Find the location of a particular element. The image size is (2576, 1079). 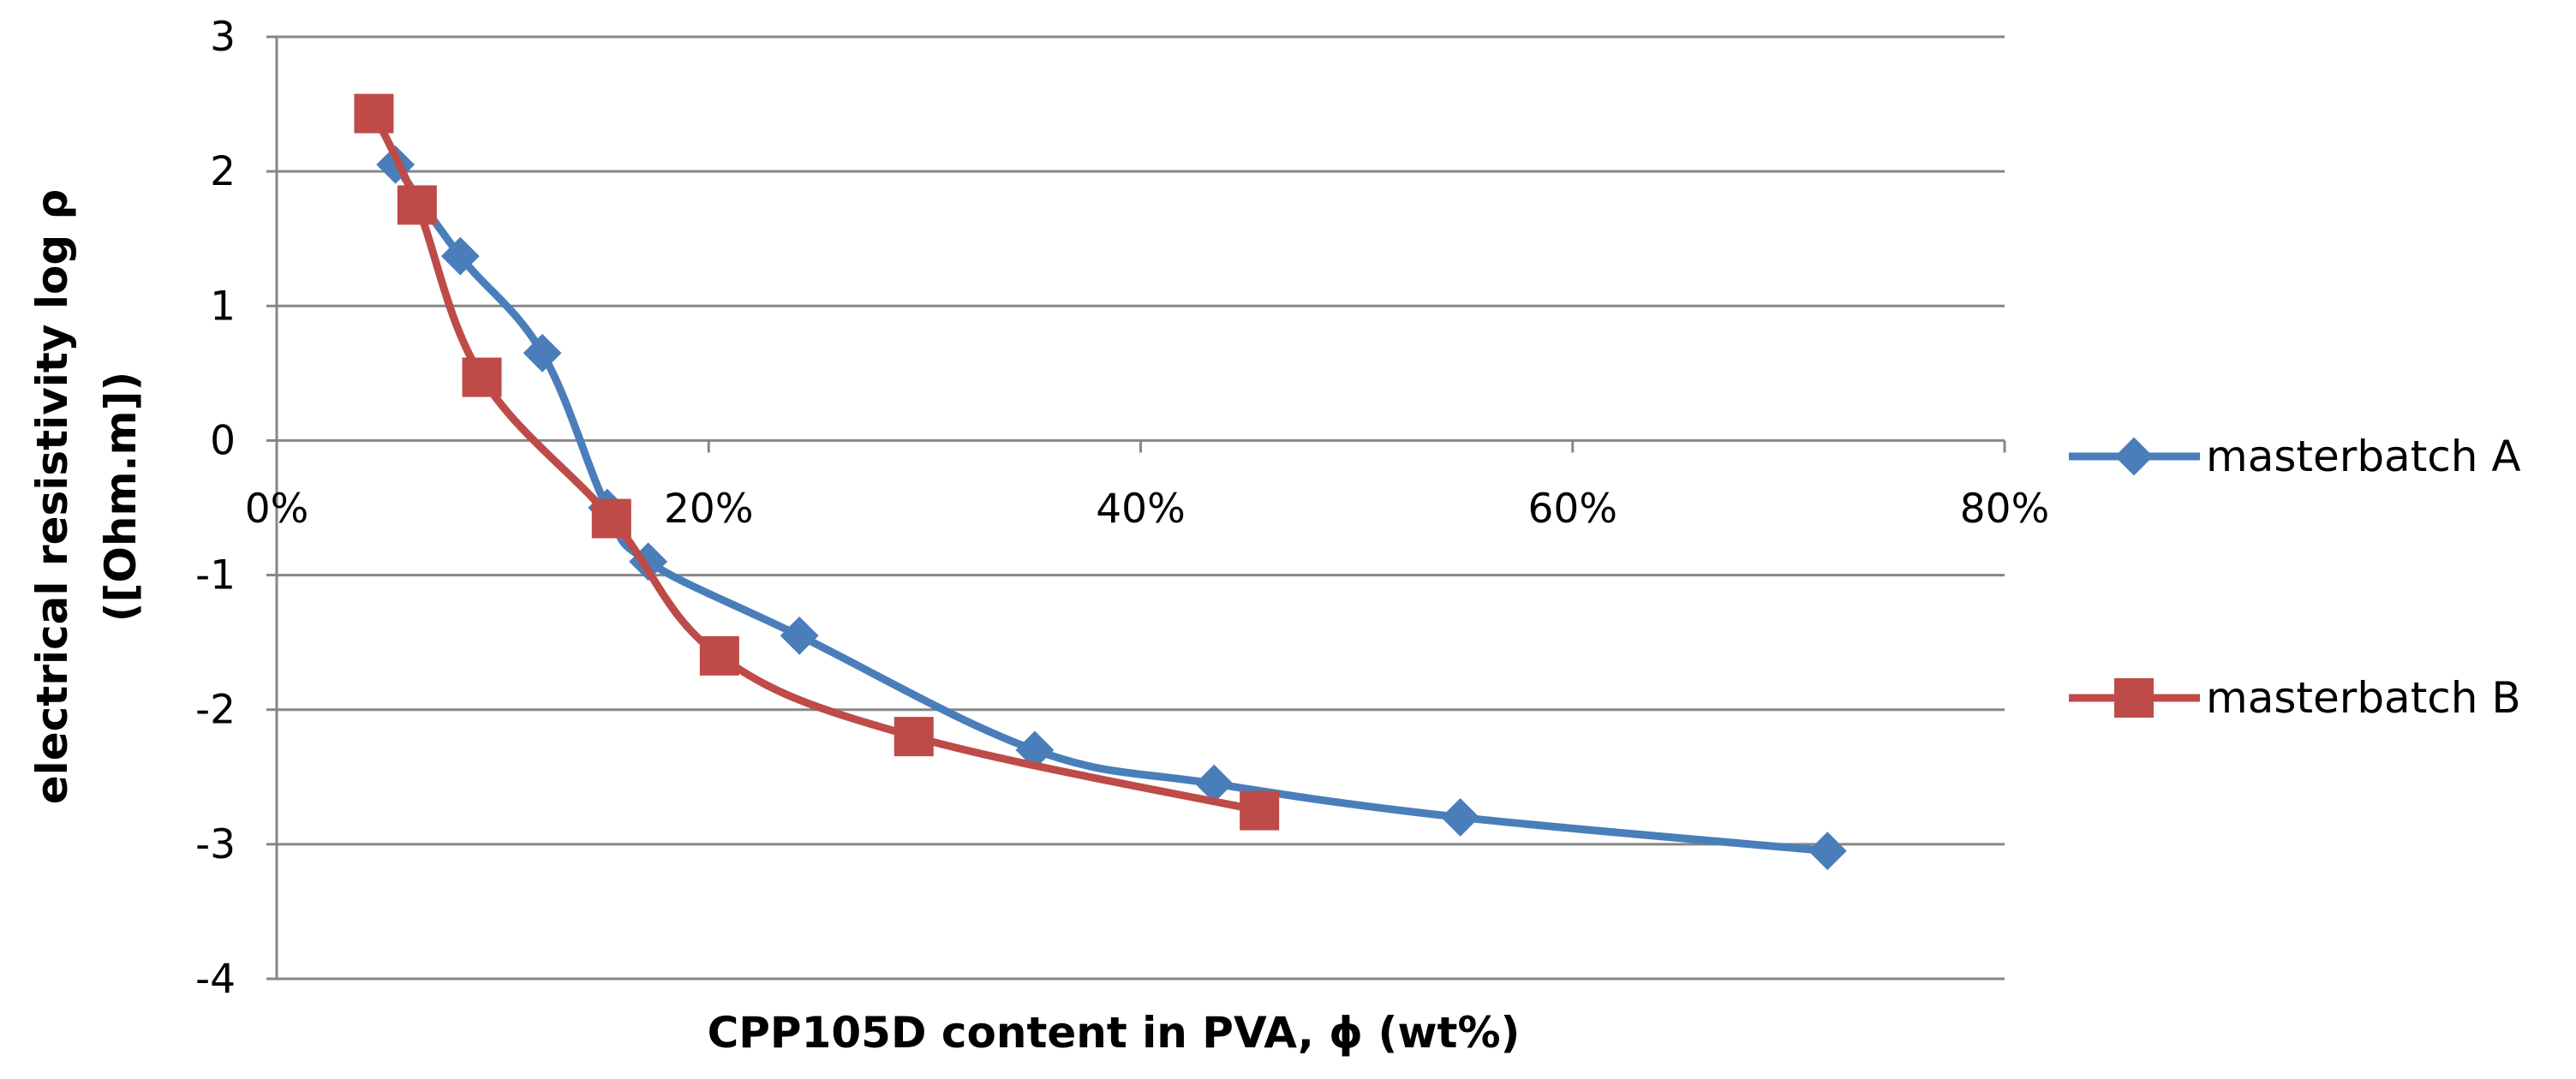

y-tick-label: -3 is located at coordinates (216, 844).